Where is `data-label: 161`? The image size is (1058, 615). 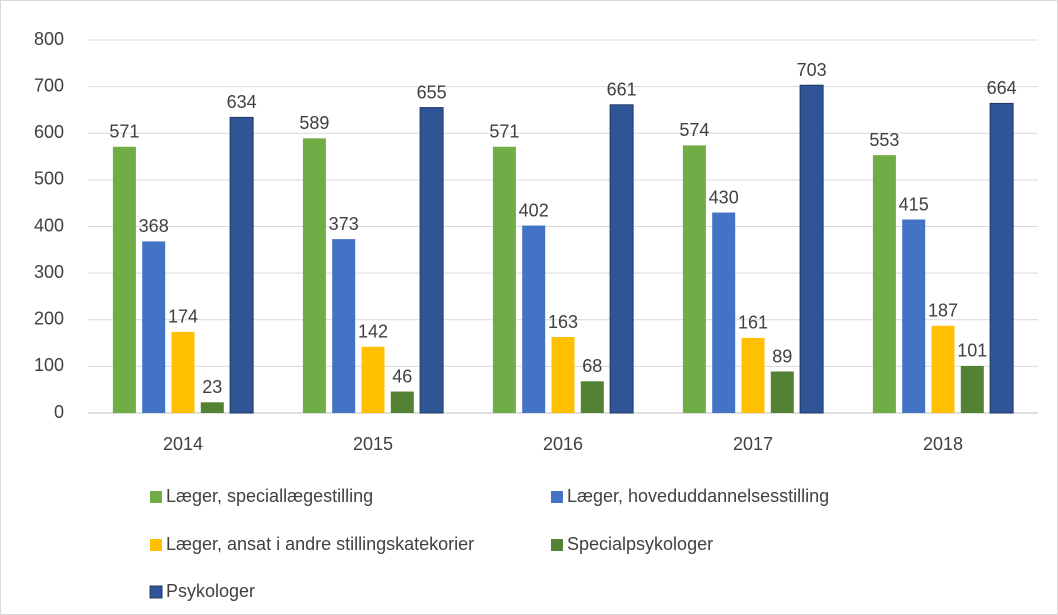
data-label: 161 is located at coordinates (753, 323).